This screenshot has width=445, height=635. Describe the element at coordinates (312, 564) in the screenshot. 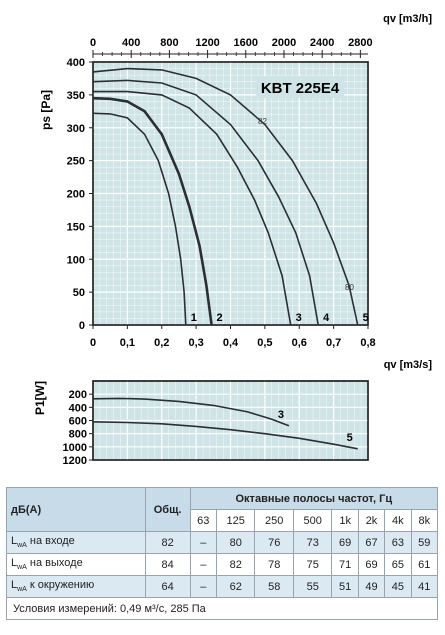

I see `value-cell: 75` at that location.